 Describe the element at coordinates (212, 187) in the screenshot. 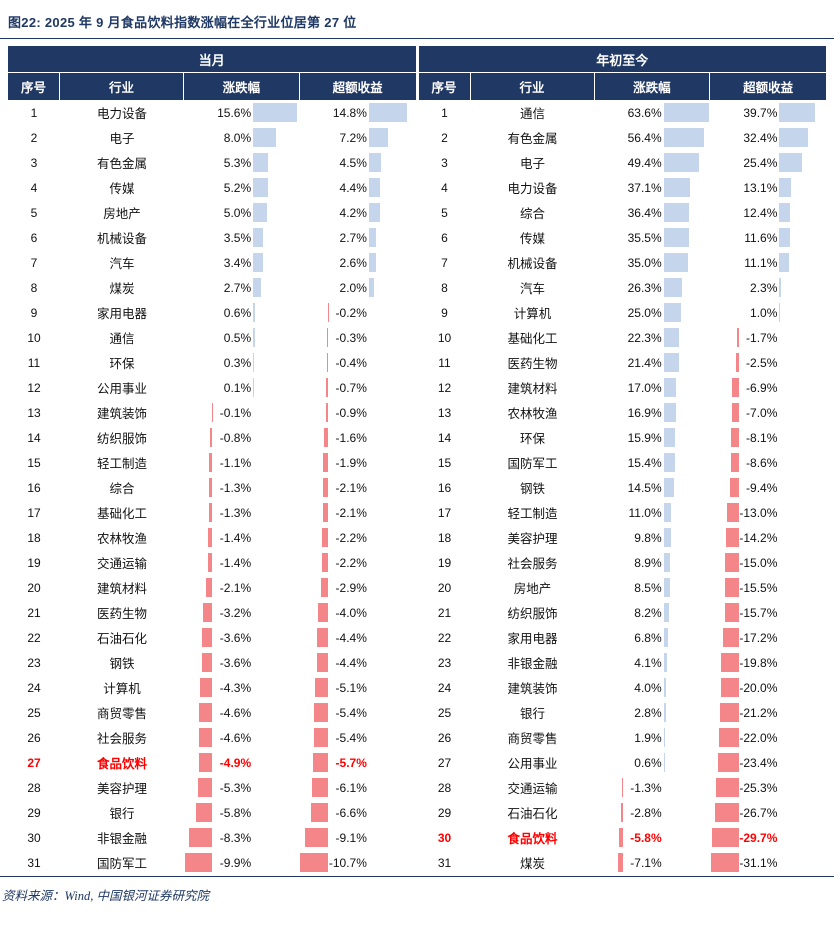

I see `table-row: 4 传媒 5.2% 4.4%` at that location.